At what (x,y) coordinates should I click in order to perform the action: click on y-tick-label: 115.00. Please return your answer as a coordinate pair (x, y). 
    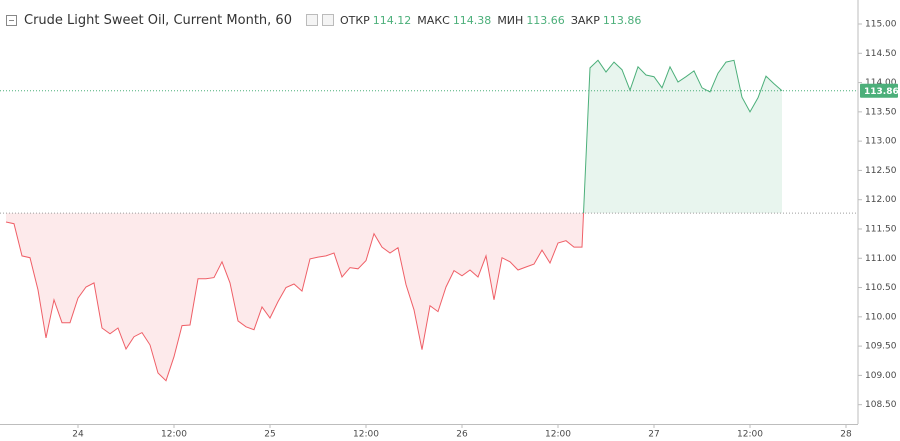
    Looking at the image, I should click on (881, 25).